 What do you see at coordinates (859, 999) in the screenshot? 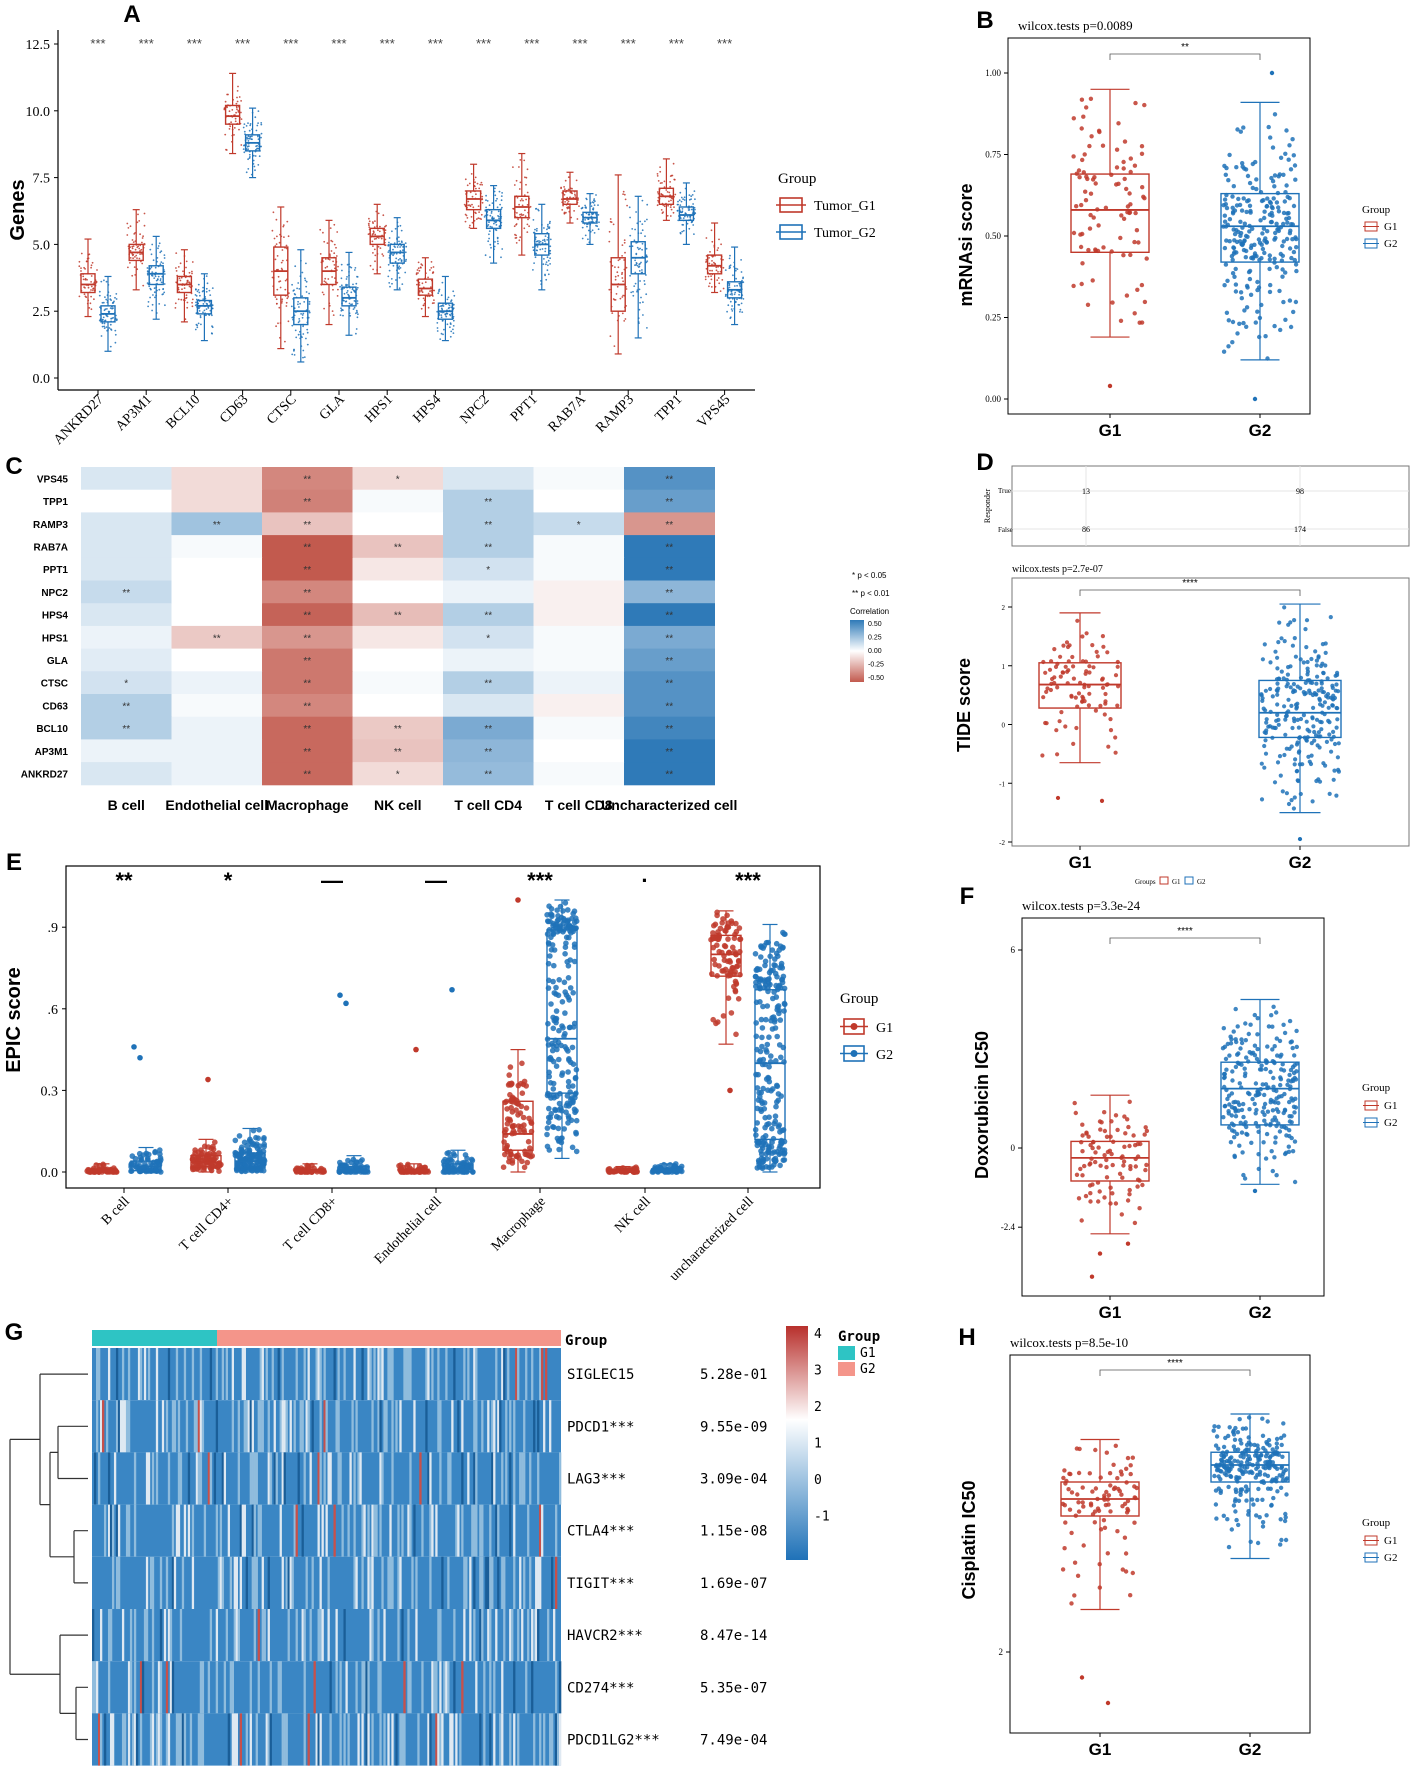
I see `panel-e-legend-title: Group` at bounding box center [859, 999].